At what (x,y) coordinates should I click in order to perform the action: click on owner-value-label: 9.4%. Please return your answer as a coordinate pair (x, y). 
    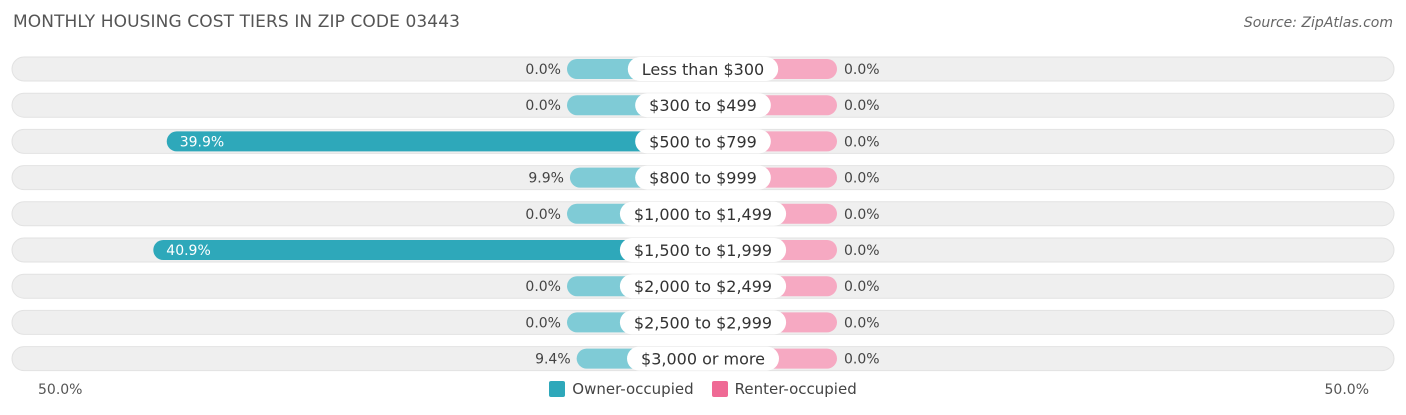
    Looking at the image, I should click on (553, 360).